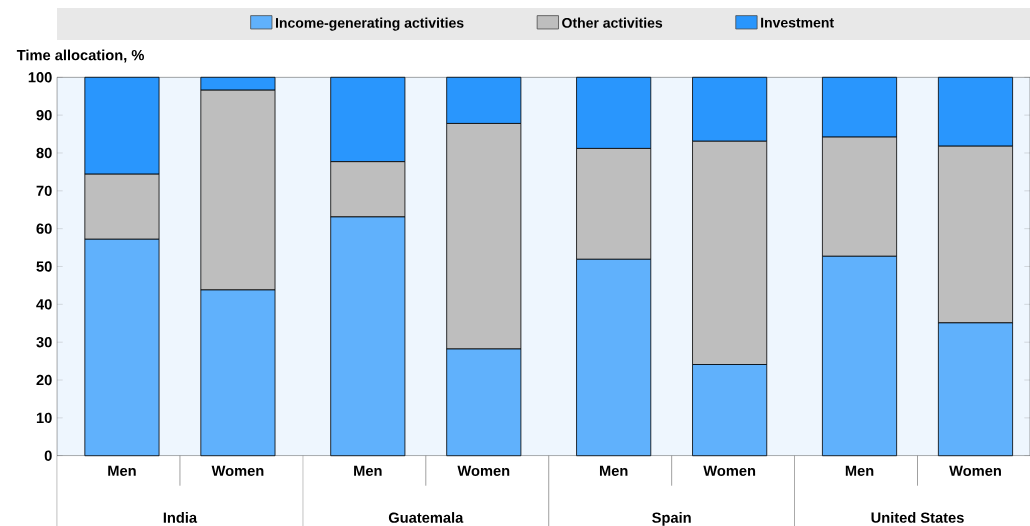 The width and height of the screenshot is (1030, 526). I want to click on y-tick-label: 40, so click(44, 304).